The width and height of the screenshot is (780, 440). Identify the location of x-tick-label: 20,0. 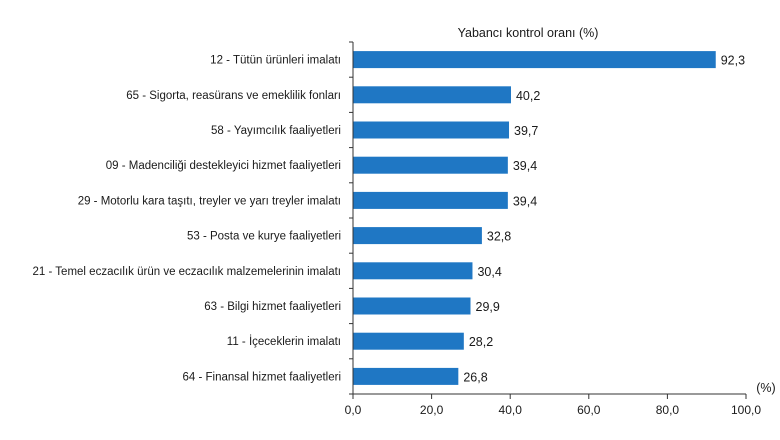
(432, 410).